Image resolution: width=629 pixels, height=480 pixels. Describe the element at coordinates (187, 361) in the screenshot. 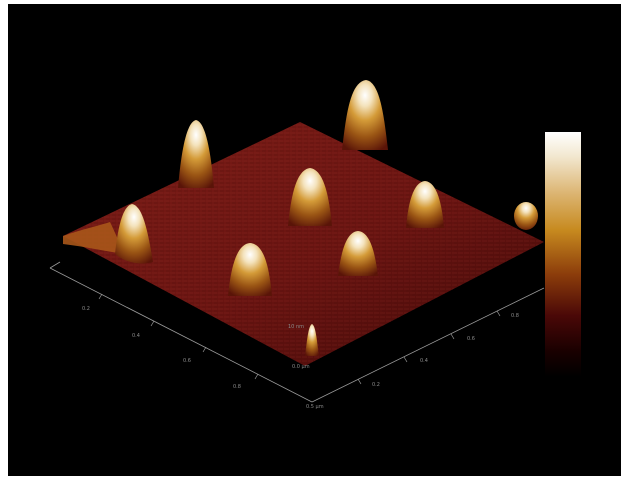

I see `x-tick-label: 0.6` at that location.